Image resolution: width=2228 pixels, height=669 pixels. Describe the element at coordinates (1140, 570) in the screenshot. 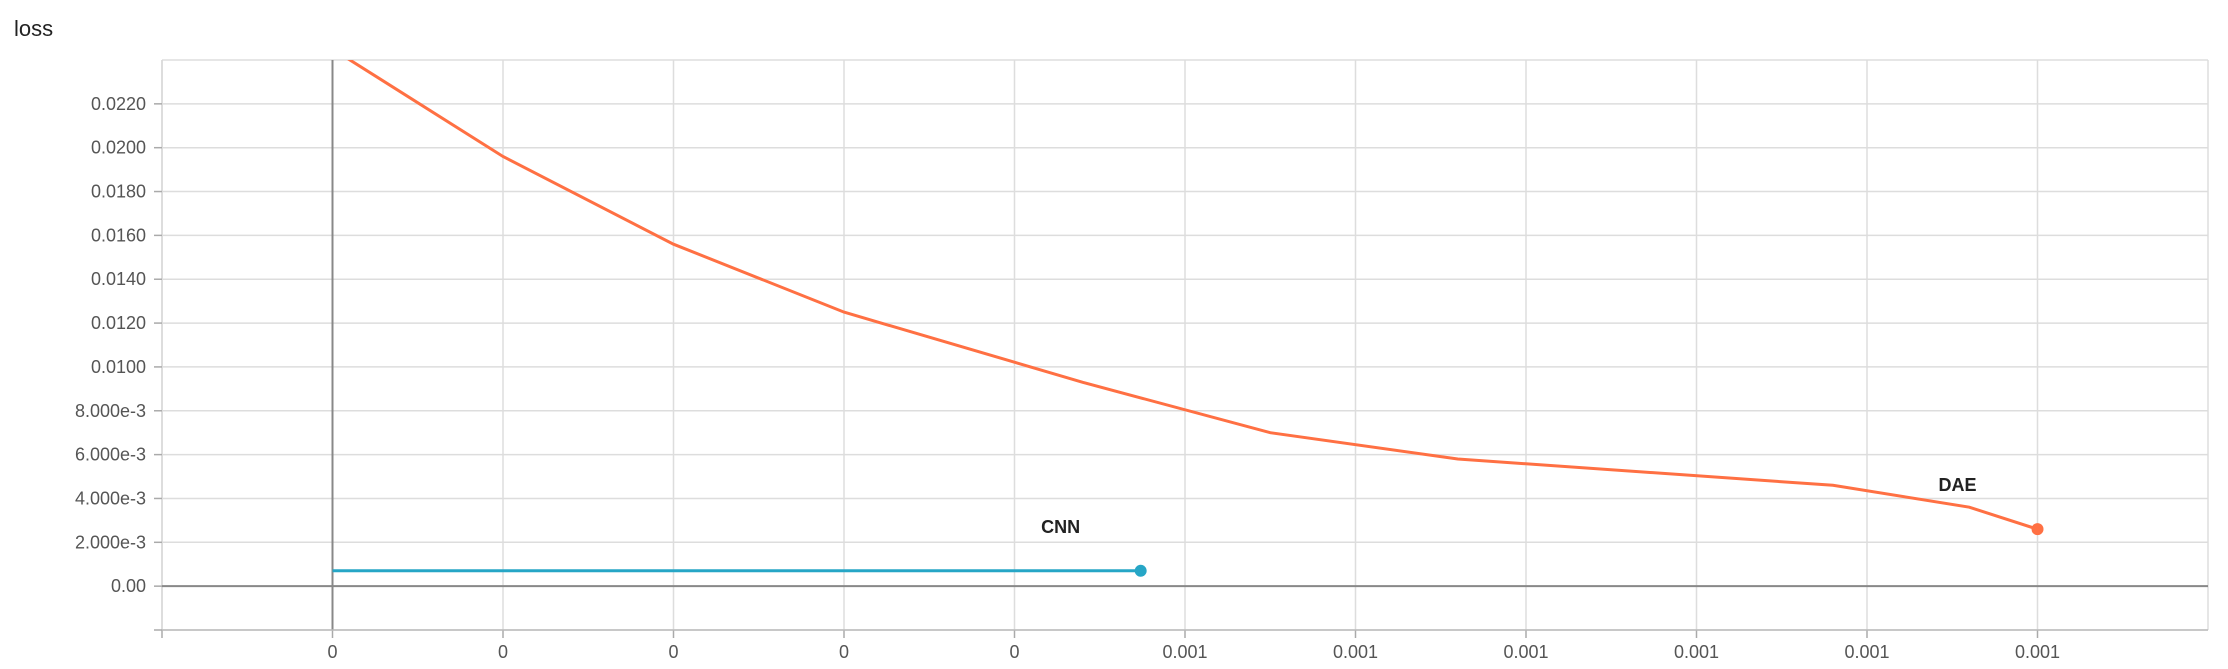

I see `series-endpoint-cnn` at that location.